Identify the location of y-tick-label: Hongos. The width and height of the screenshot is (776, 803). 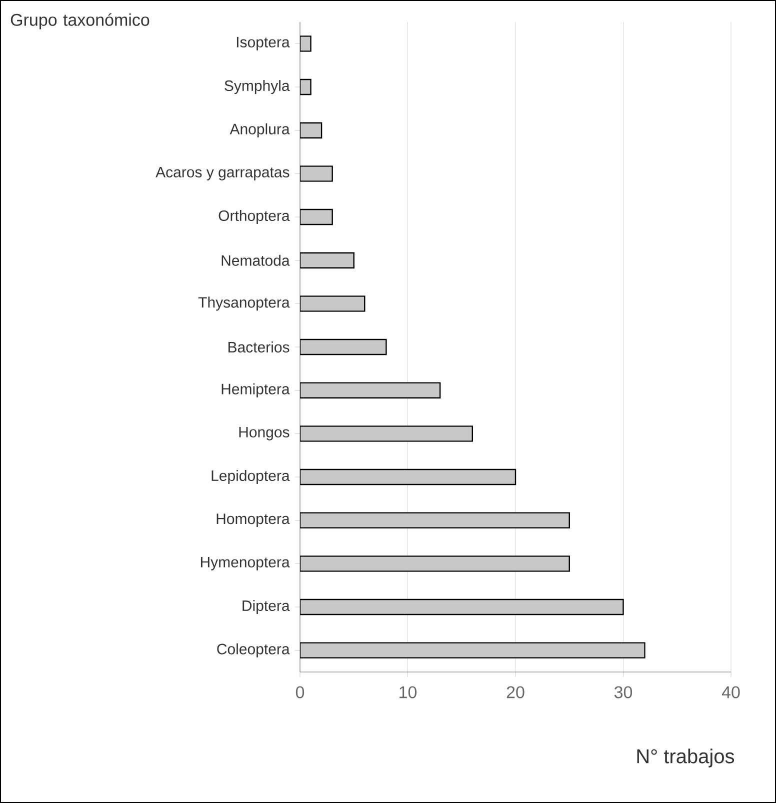
(264, 433).